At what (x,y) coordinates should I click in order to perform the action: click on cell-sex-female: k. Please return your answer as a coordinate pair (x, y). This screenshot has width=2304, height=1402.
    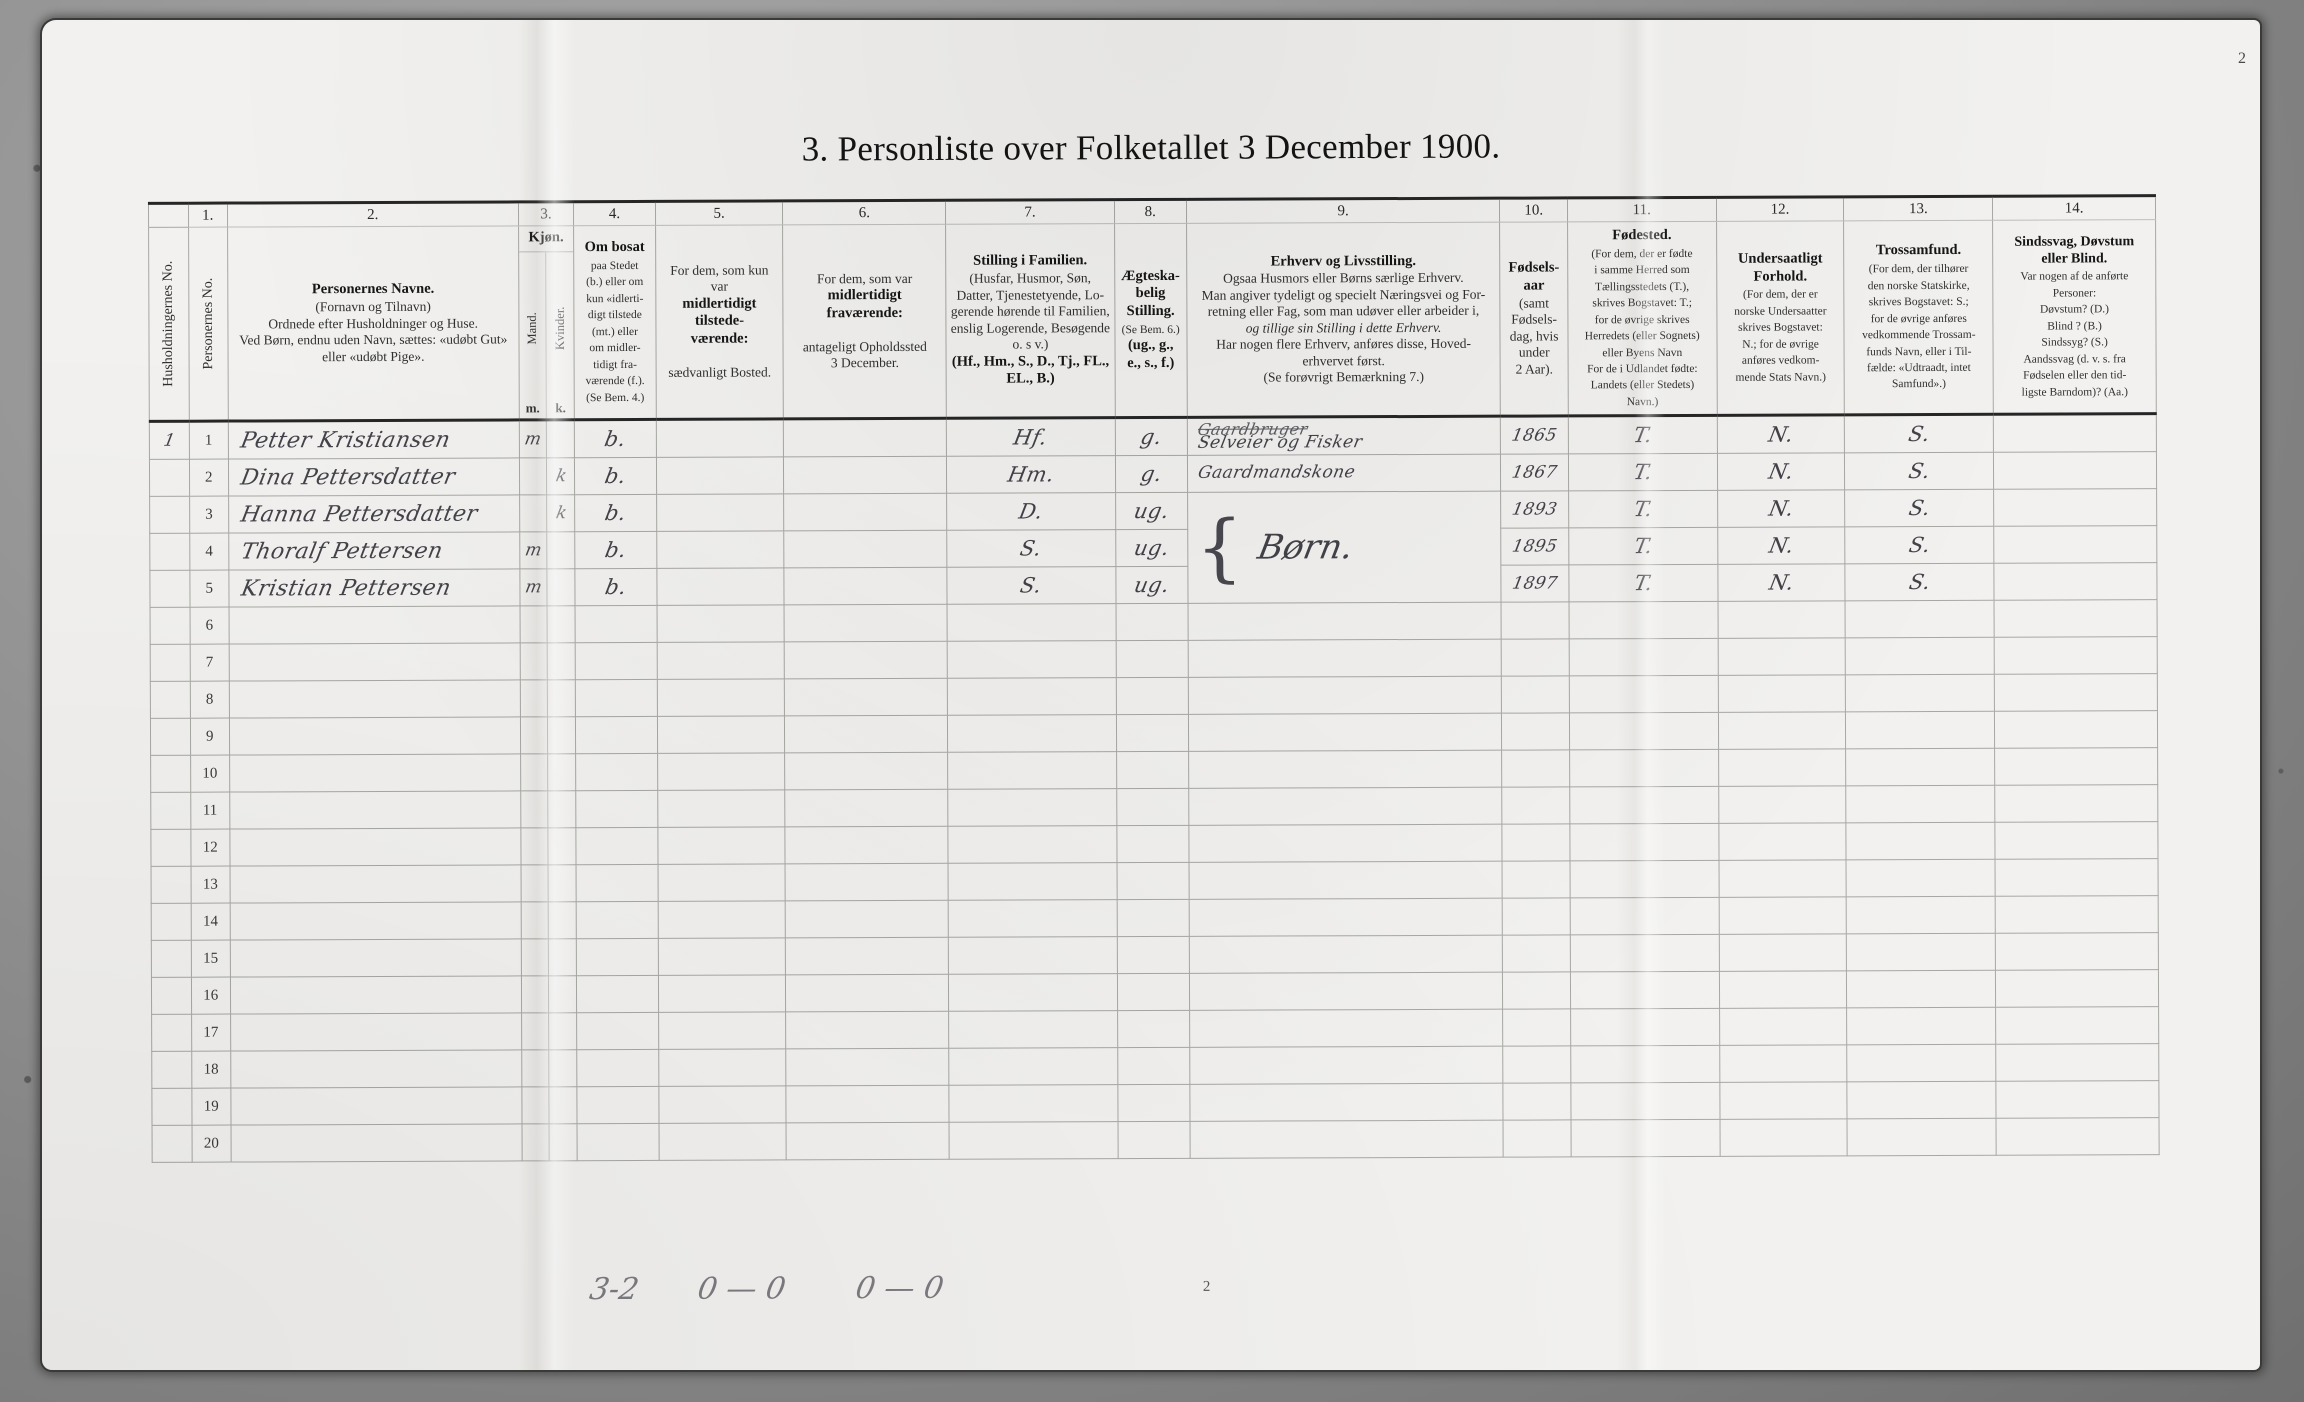
    Looking at the image, I should click on (561, 514).